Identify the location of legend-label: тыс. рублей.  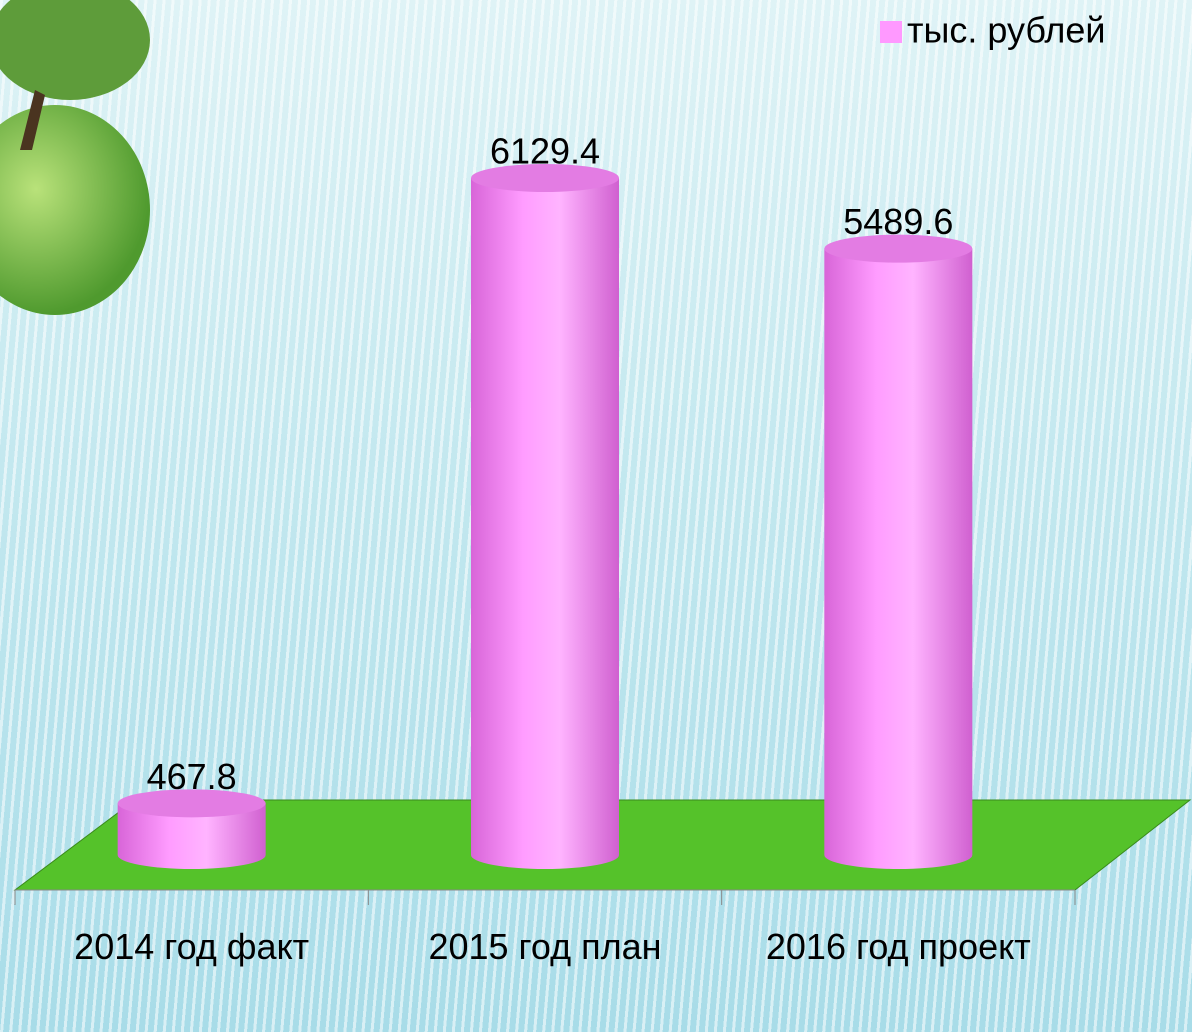
(1006, 30).